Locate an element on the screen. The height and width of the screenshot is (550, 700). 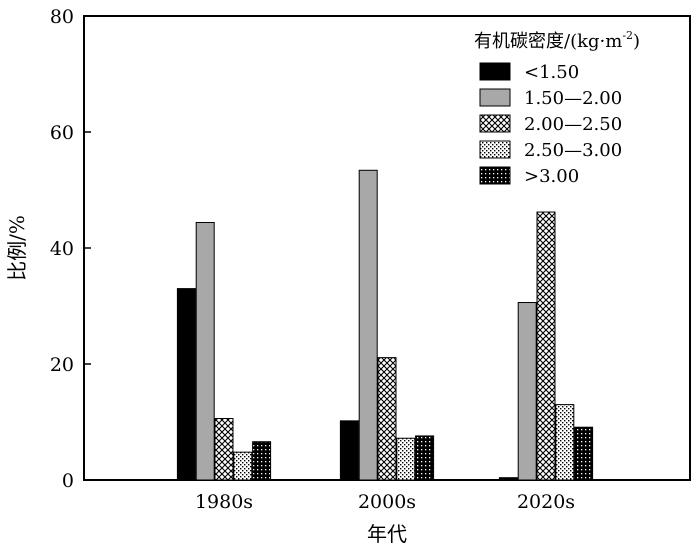
legend-label: <1.50 is located at coordinates (551, 72).